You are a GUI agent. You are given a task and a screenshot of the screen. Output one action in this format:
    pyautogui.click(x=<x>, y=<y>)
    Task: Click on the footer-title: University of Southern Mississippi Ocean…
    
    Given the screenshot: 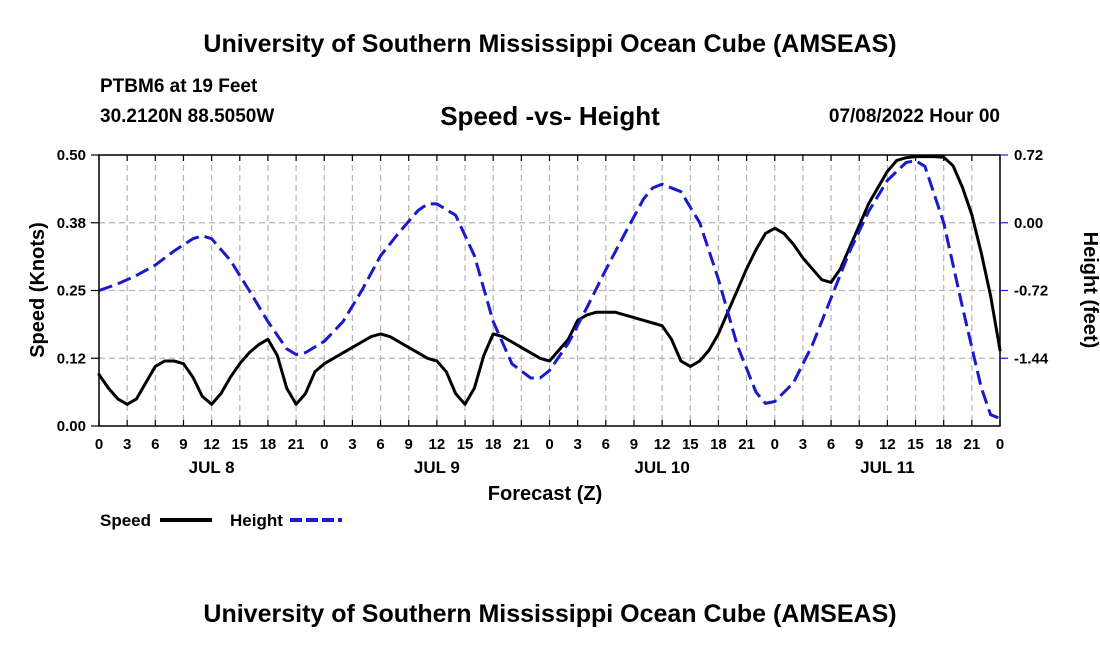 What is the action you would take?
    pyautogui.click(x=550, y=614)
    